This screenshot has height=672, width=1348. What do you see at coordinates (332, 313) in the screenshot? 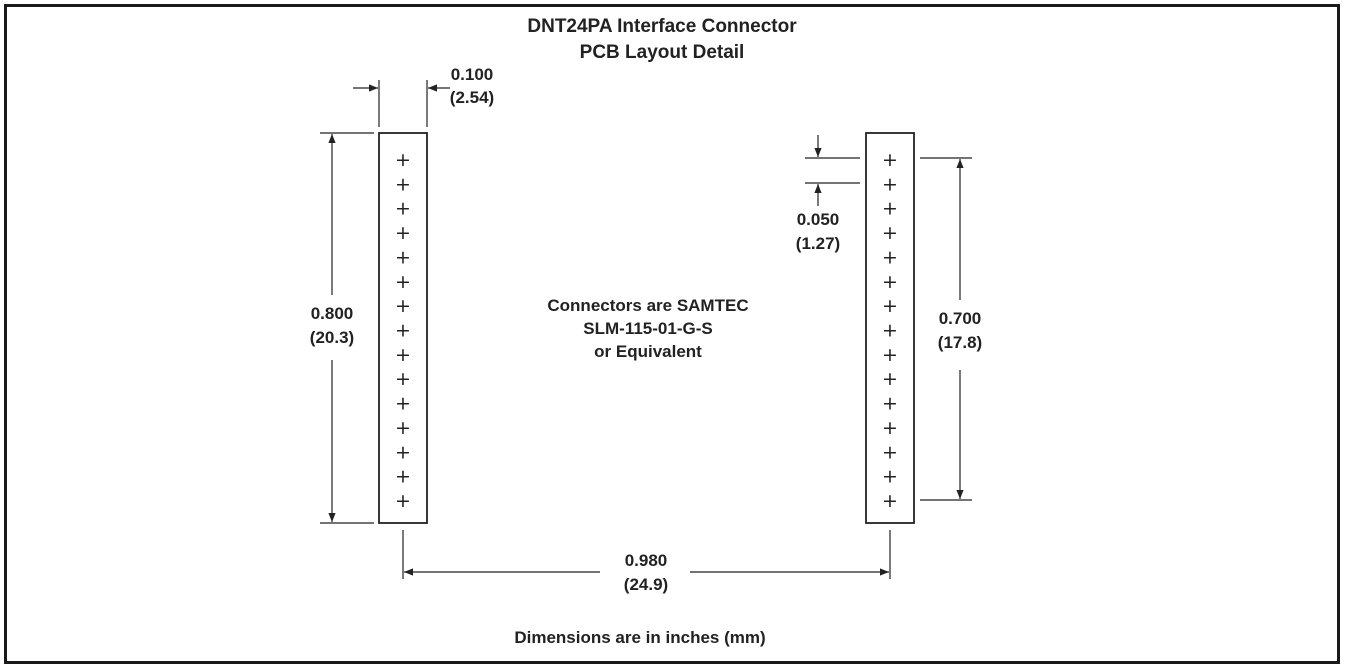
I see `left-height-inches: 0.800` at bounding box center [332, 313].